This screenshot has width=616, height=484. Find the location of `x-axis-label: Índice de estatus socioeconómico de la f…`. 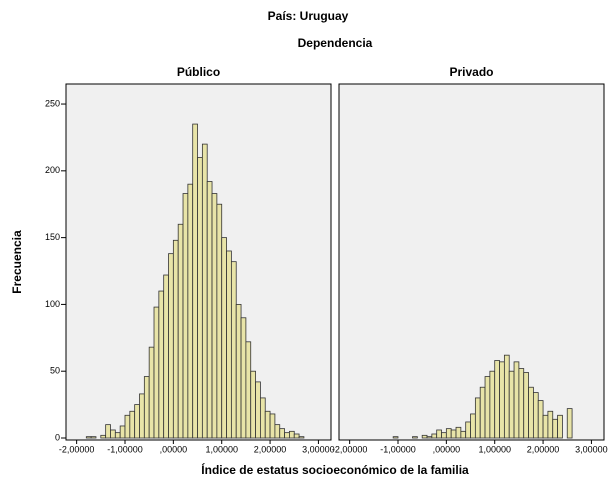

x-axis-label: Índice de estatus socioeconómico de la f… is located at coordinates (335, 469).